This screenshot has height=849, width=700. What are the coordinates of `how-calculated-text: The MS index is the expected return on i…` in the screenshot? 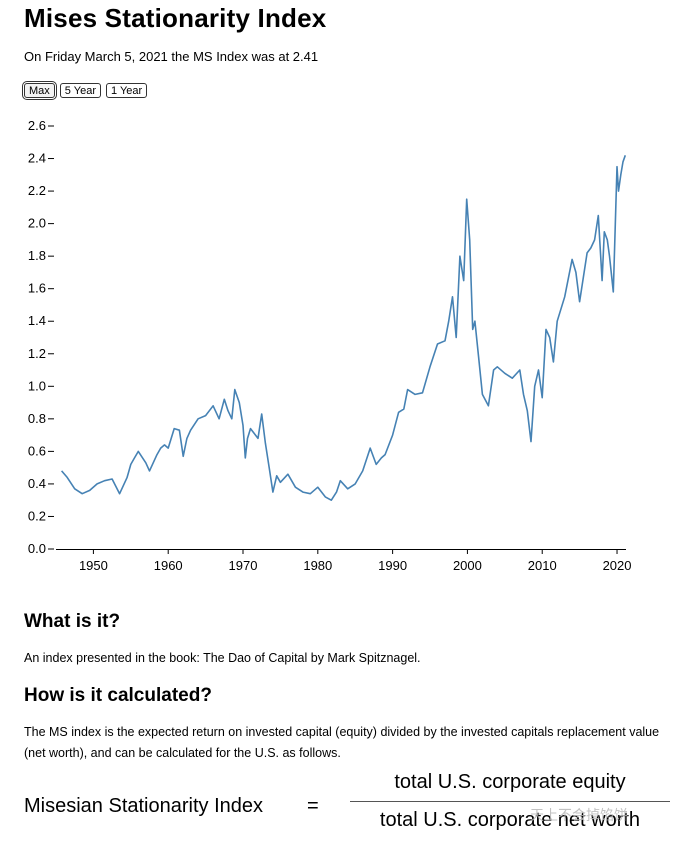 It's located at (342, 742).